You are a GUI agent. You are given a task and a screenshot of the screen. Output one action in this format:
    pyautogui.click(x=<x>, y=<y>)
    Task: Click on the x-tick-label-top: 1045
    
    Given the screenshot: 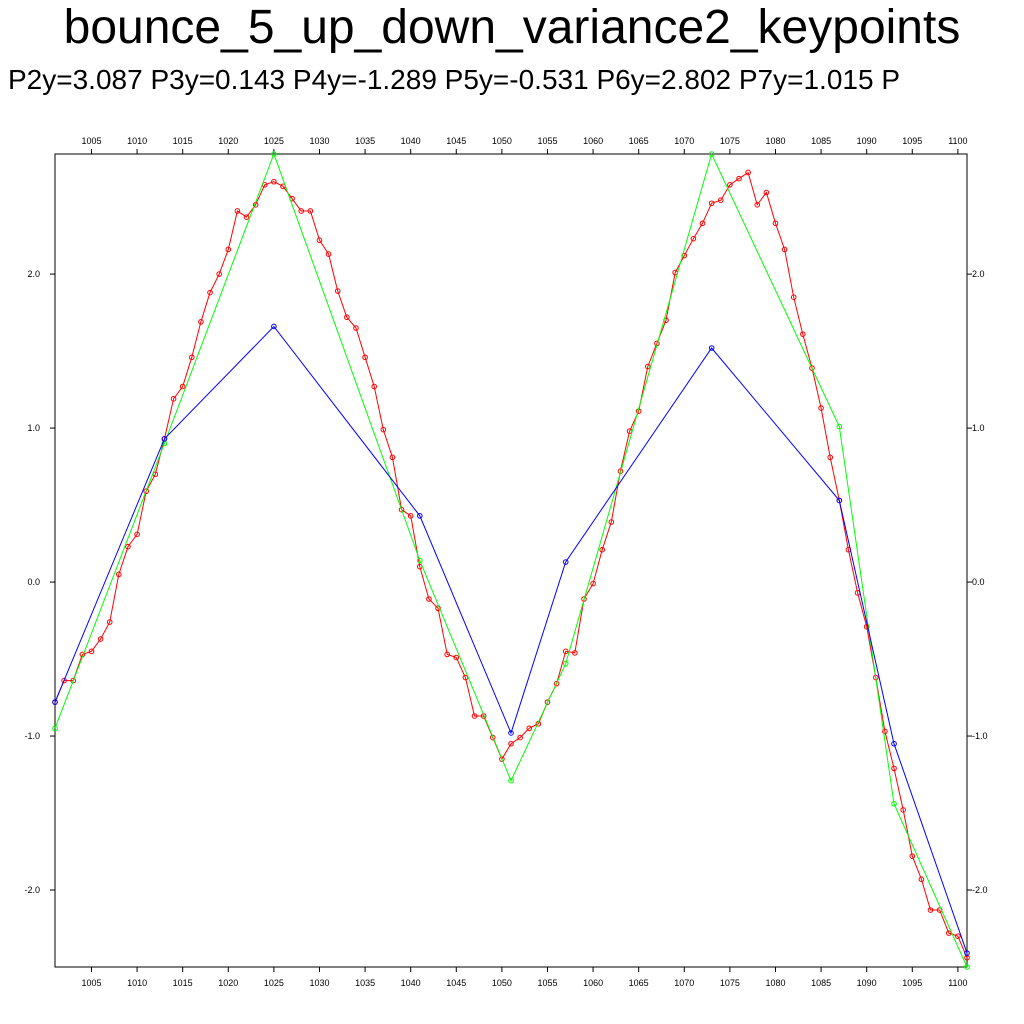 What is the action you would take?
    pyautogui.click(x=456, y=141)
    